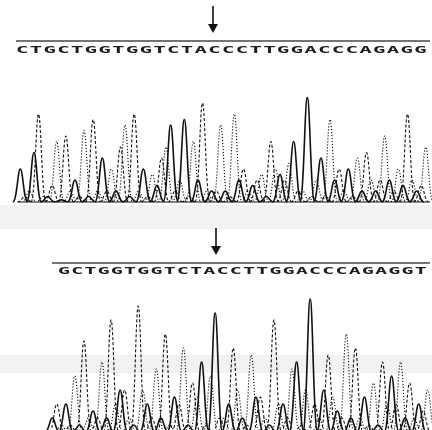  Describe the element at coordinates (243, 271) in the screenshot. I see `base-call-sequence: GCTGGTGGTCTACCTTGGACCCAGAGGT` at that location.